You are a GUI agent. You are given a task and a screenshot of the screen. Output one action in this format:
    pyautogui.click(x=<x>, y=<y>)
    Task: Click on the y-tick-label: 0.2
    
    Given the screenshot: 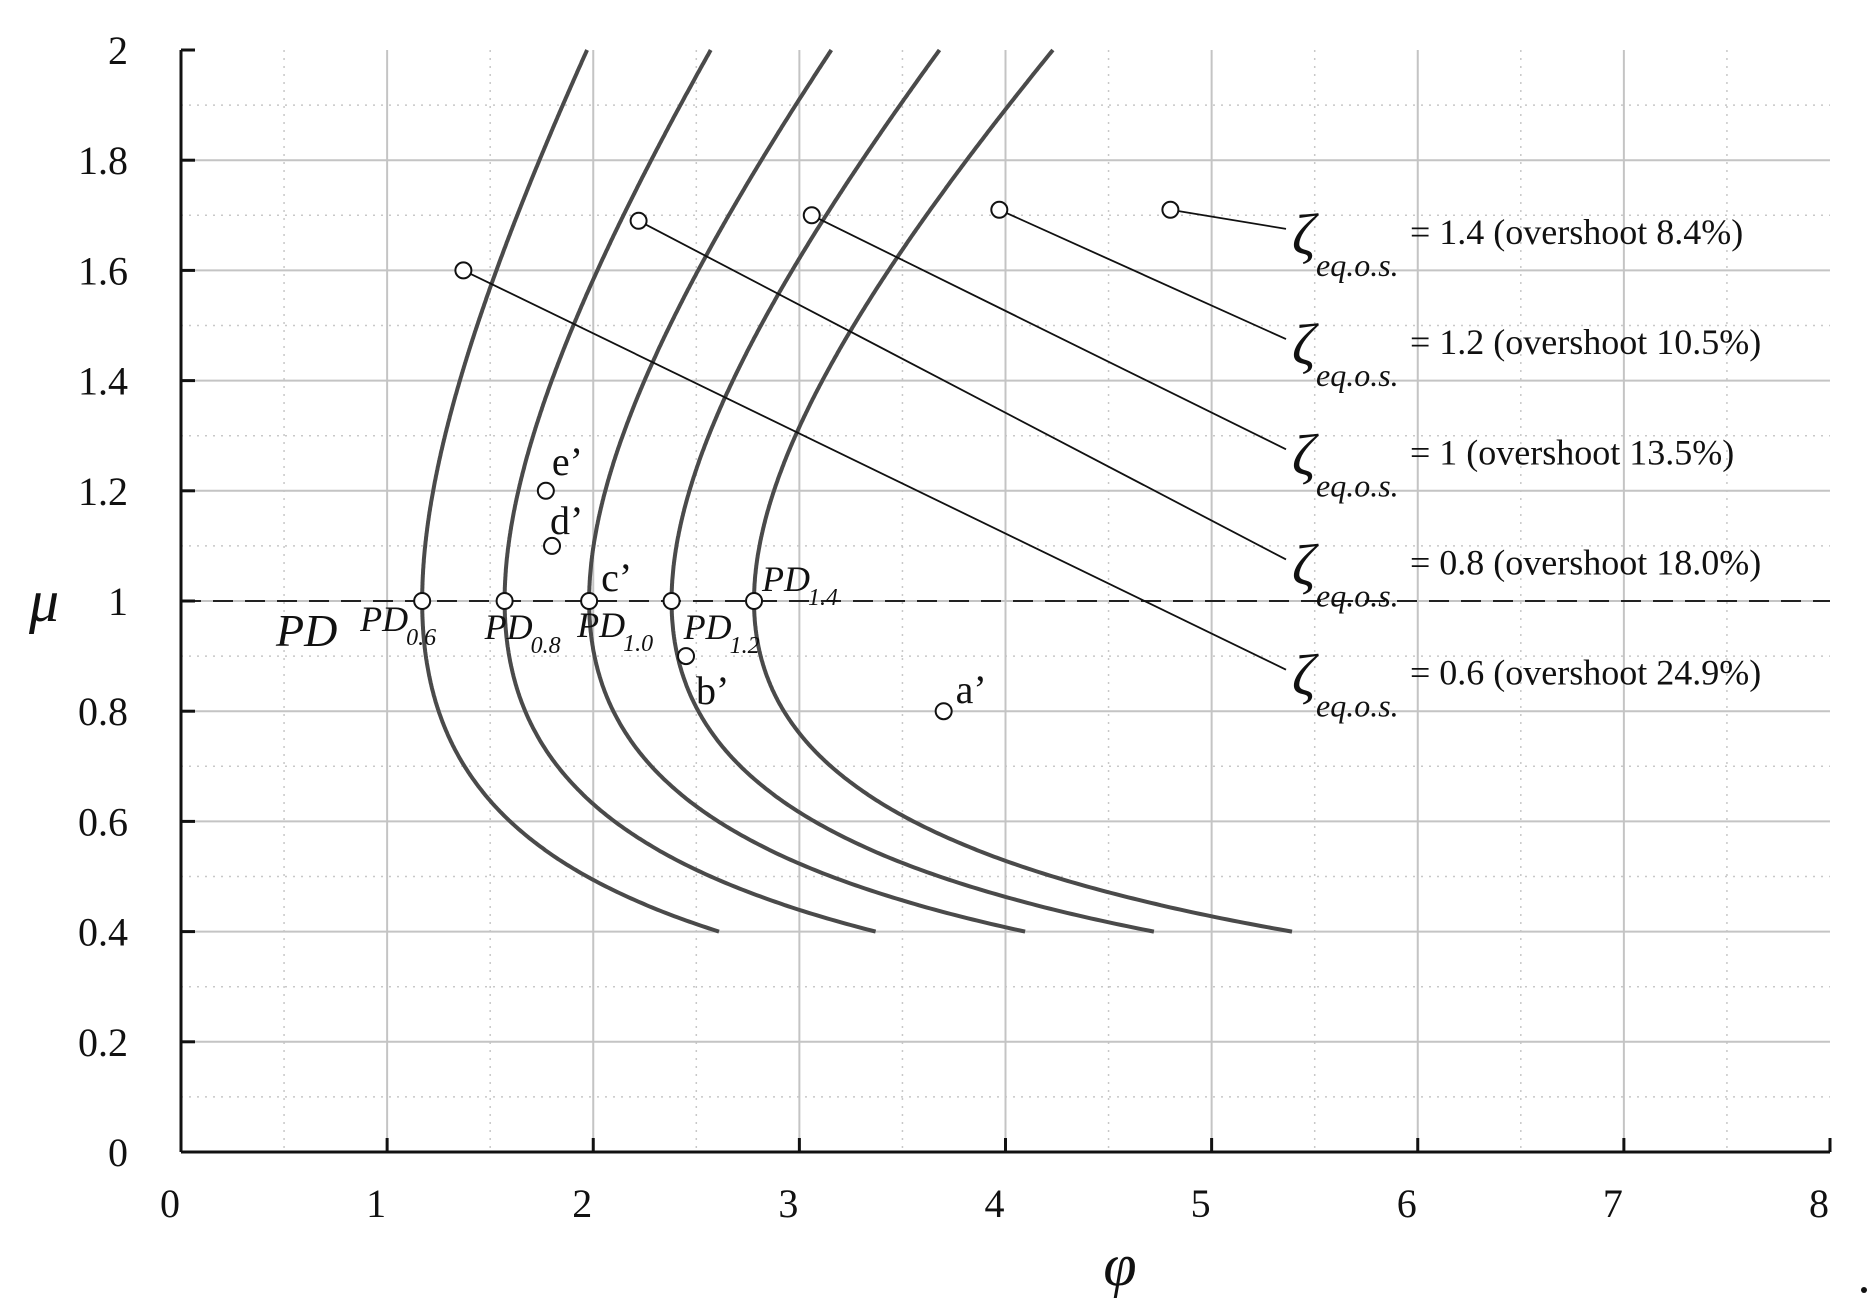 What is the action you would take?
    pyautogui.click(x=103, y=1042)
    